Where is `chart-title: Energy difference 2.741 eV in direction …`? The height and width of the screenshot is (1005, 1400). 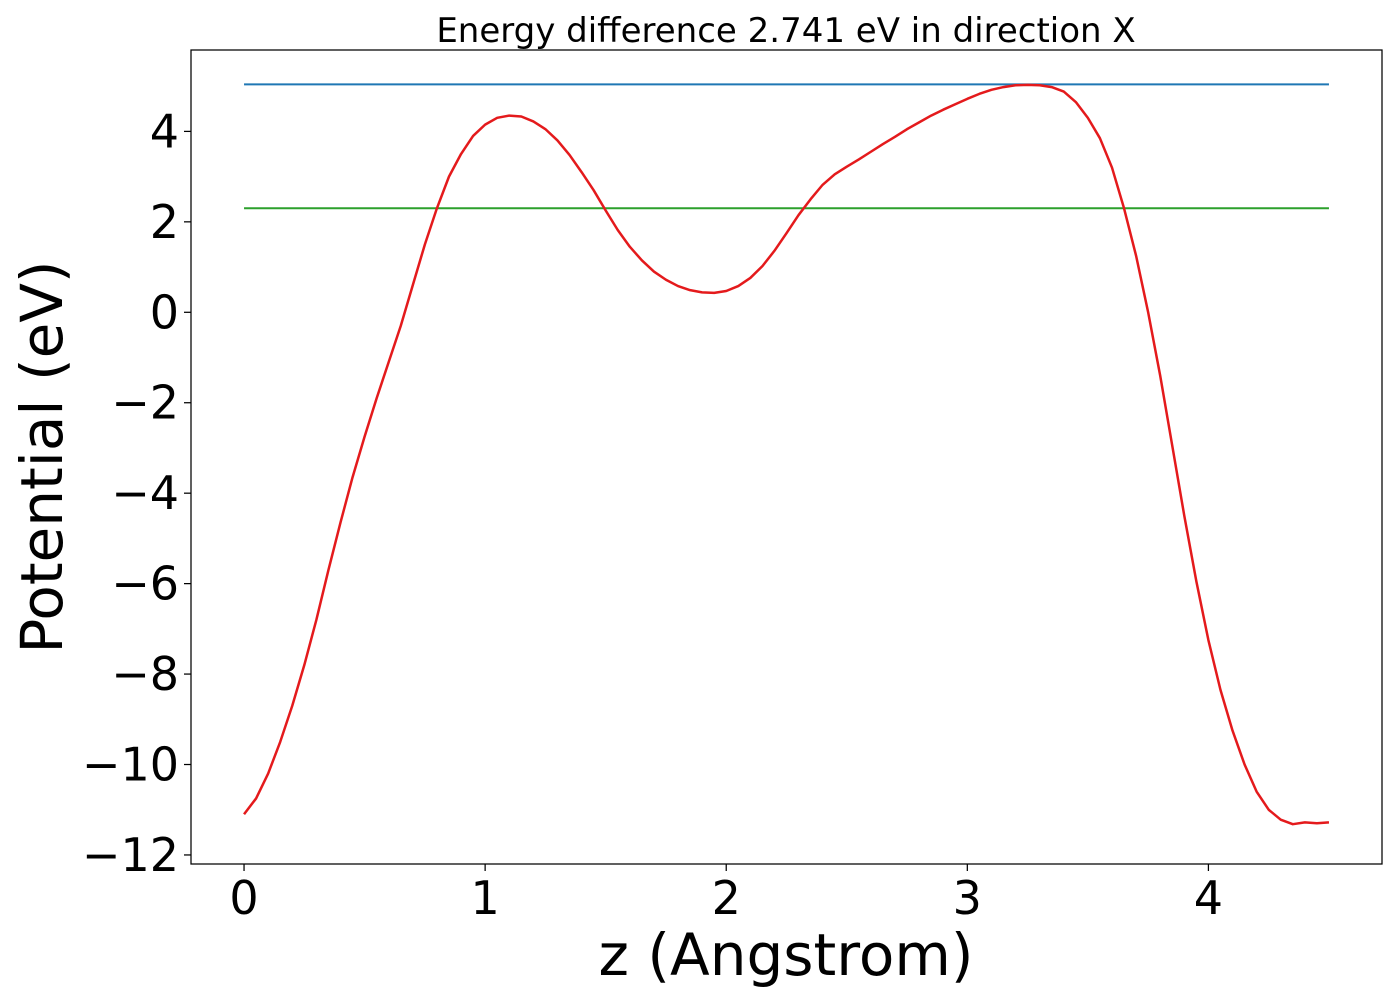 chart-title: Energy difference 2.741 eV in direction … is located at coordinates (785, 31).